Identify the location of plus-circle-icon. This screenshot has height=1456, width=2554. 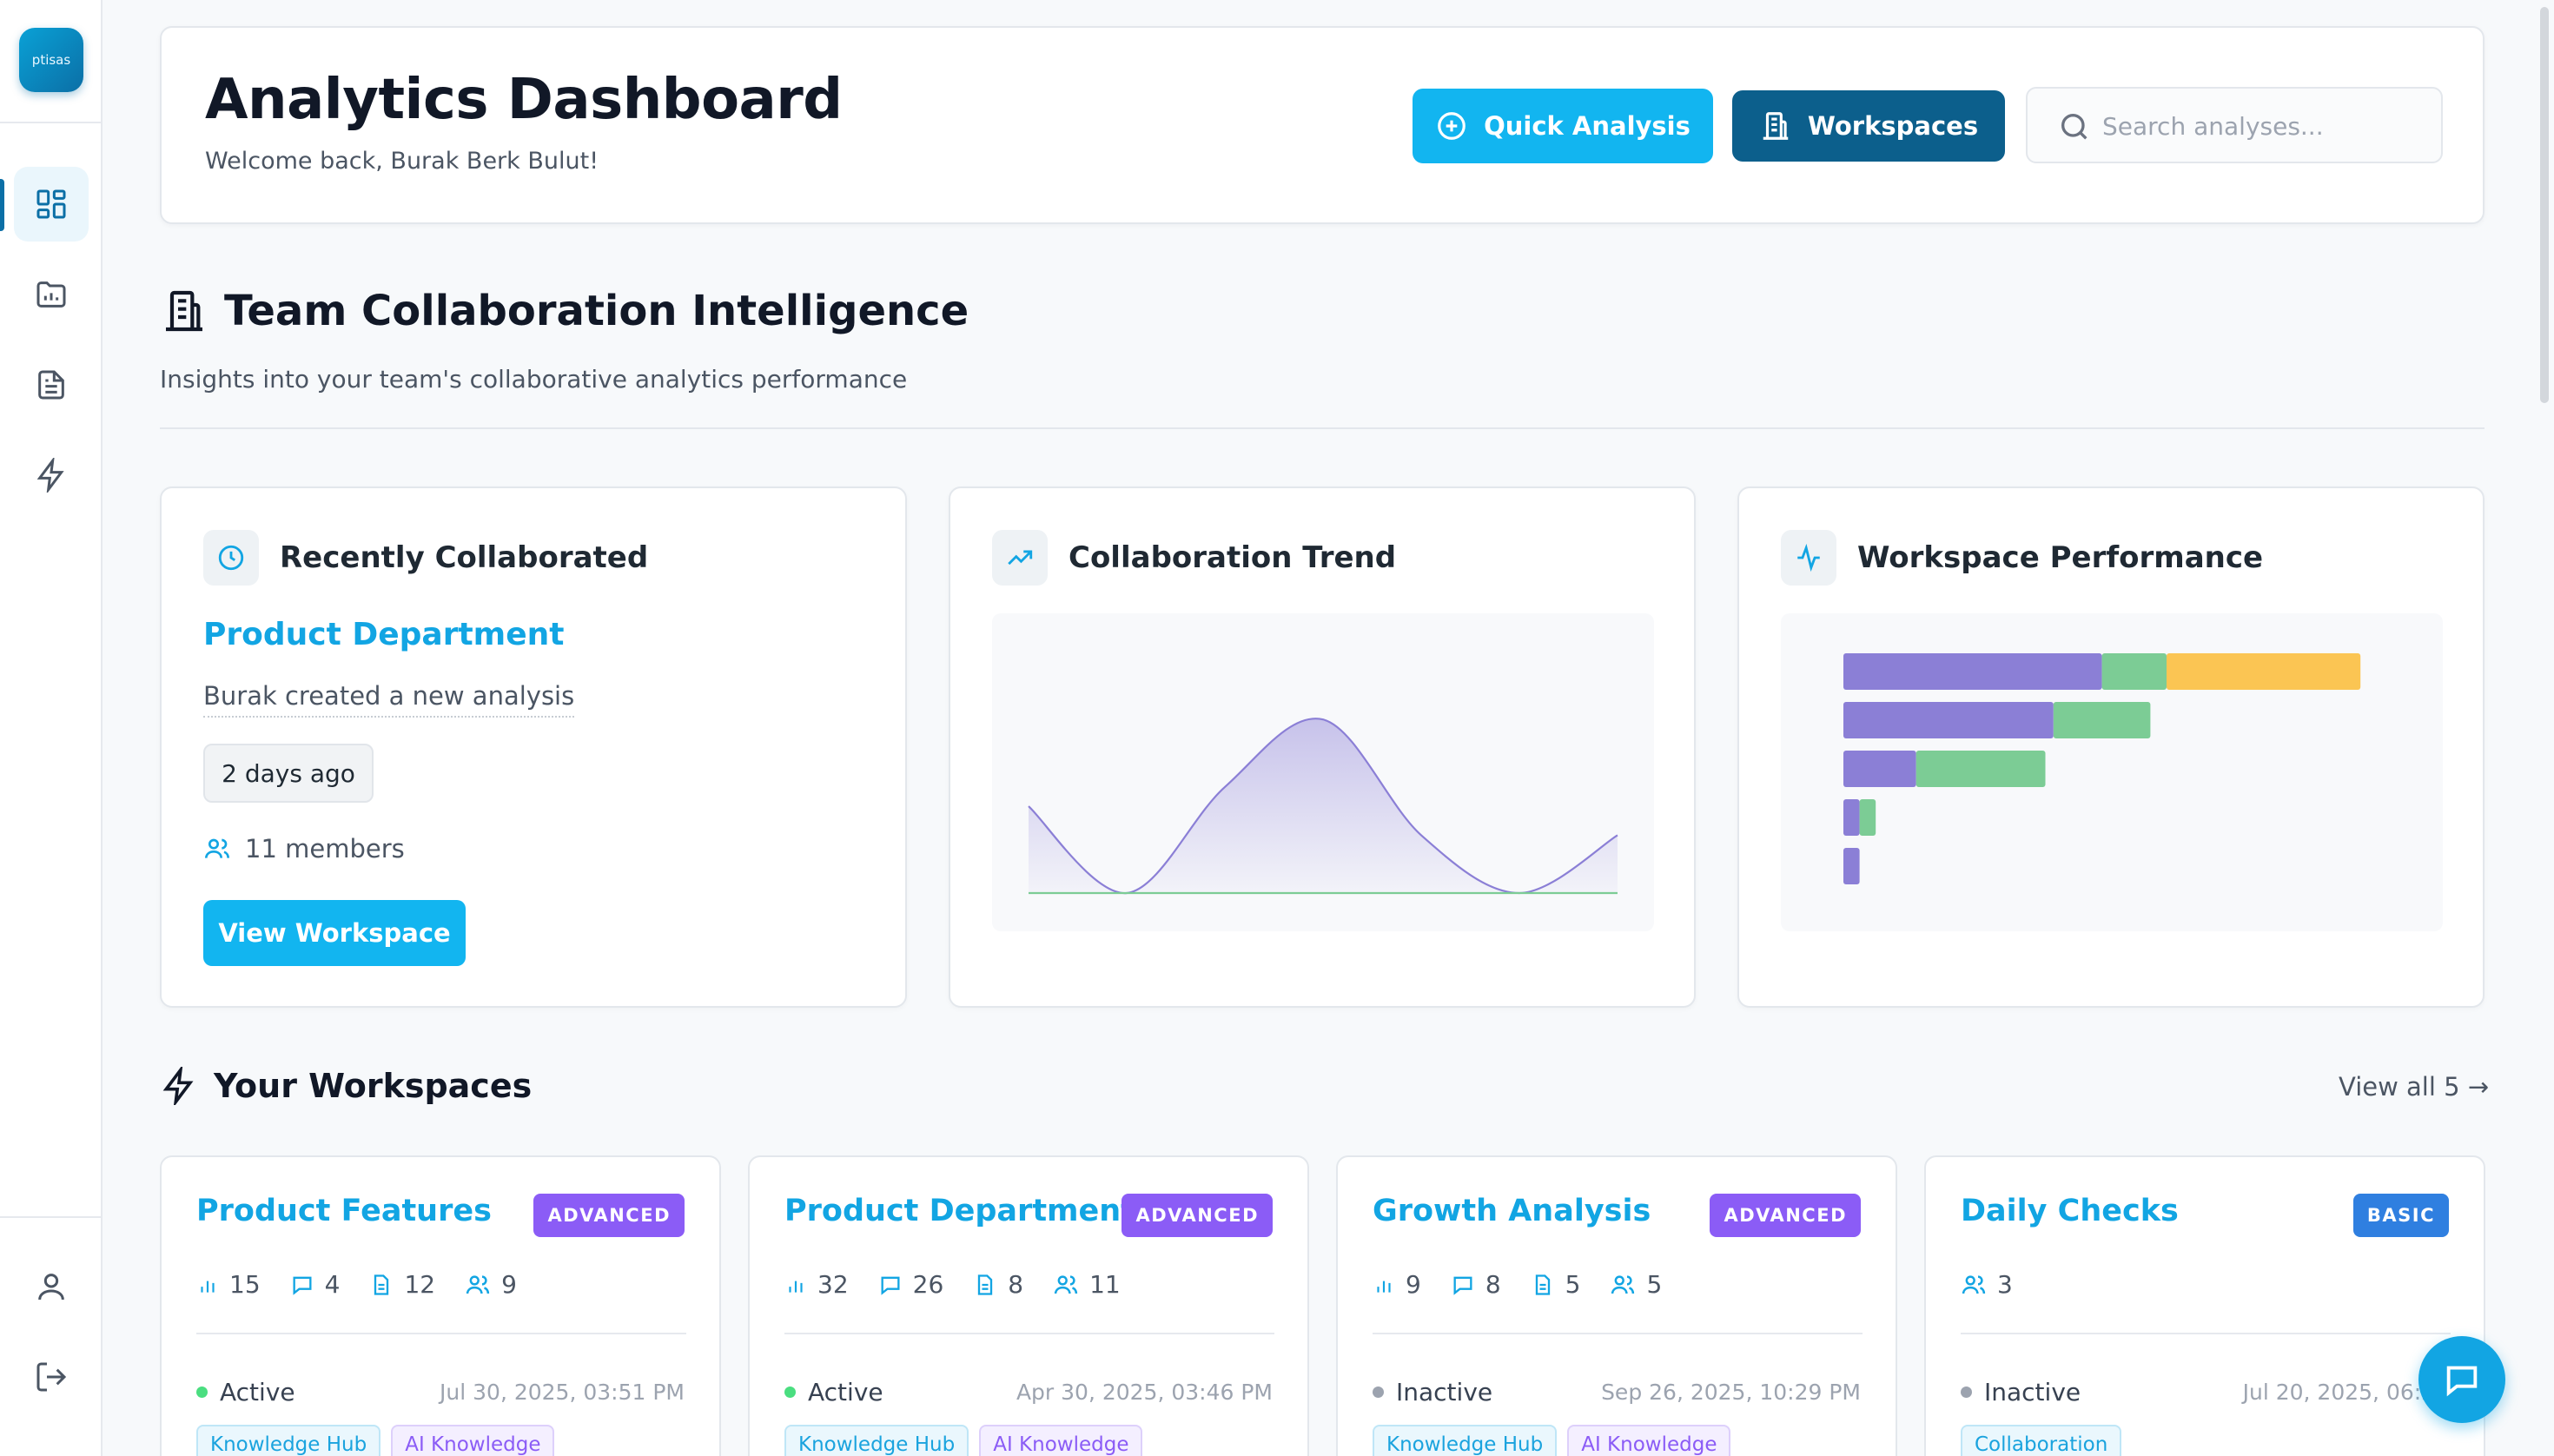
(1452, 126).